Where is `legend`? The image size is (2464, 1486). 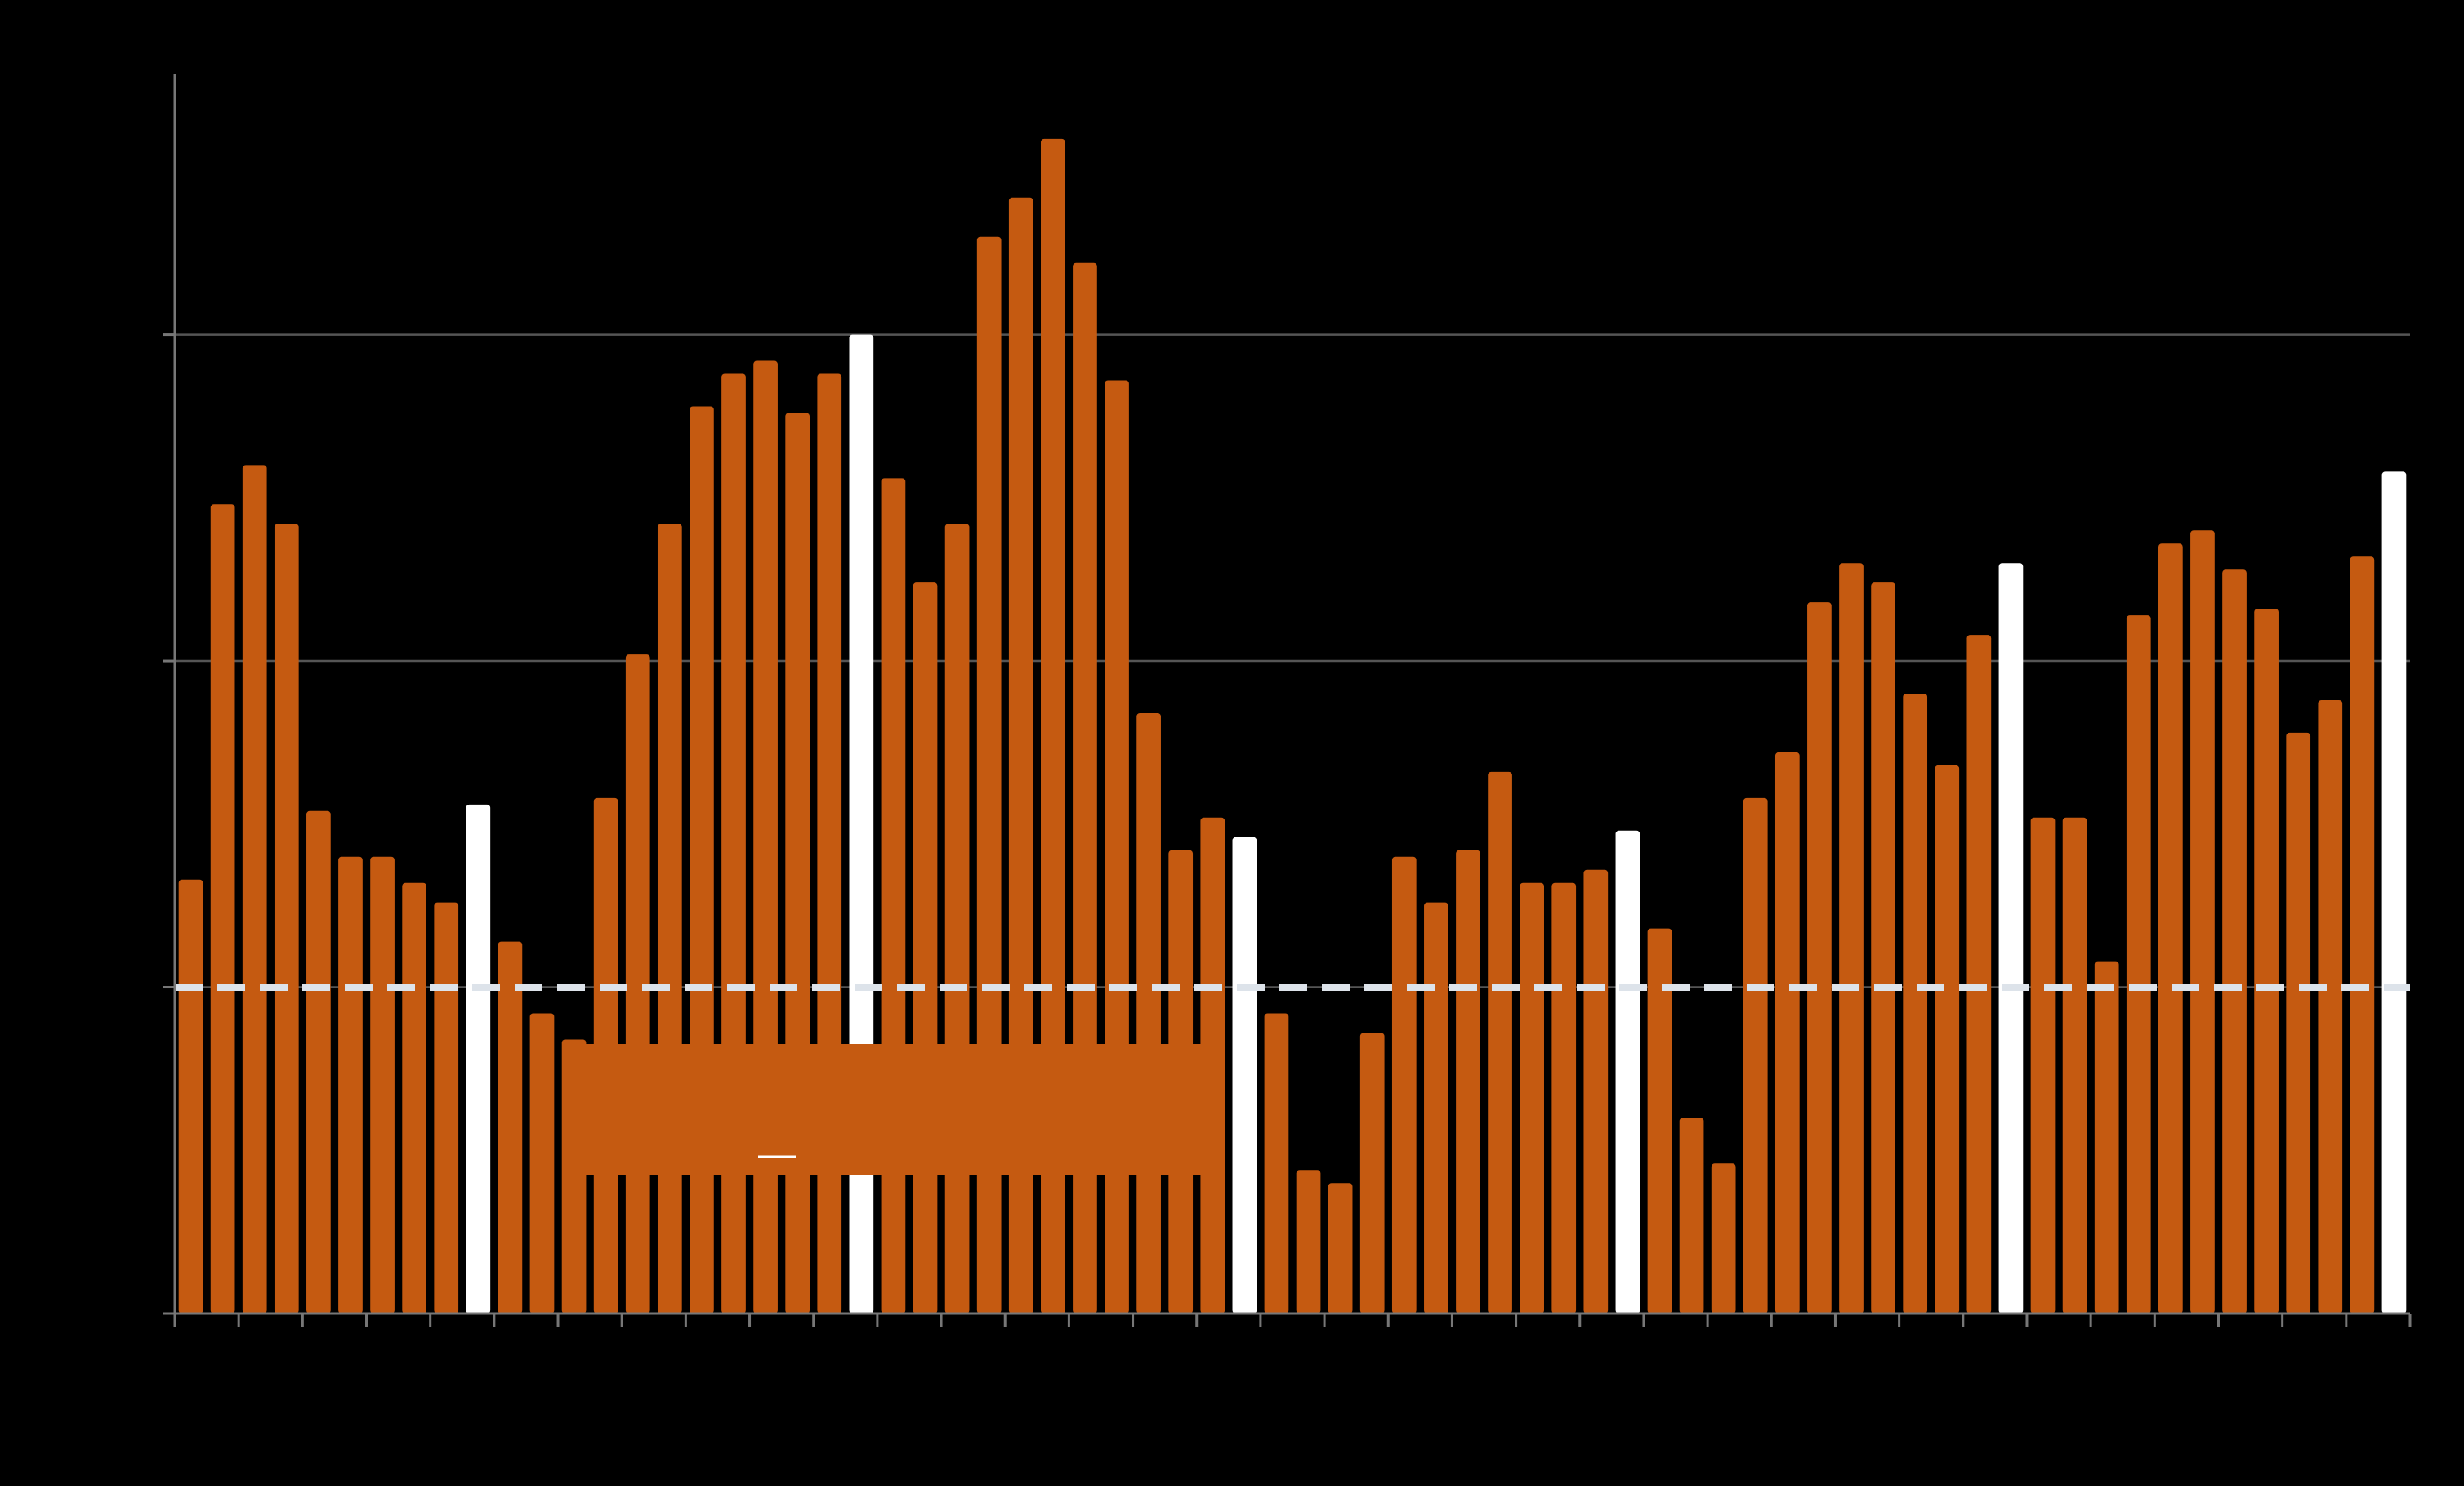 legend is located at coordinates (893, 1109).